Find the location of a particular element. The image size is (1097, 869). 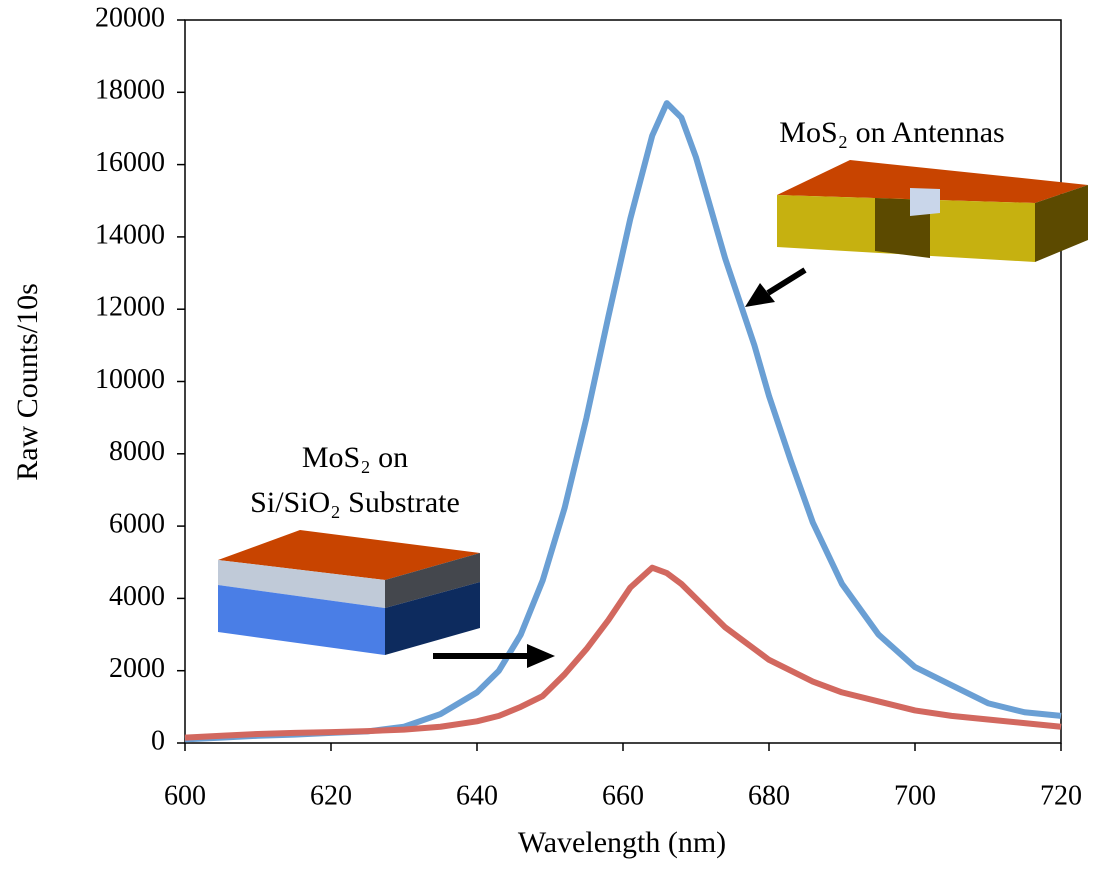

x-tick-label: 600 is located at coordinates (185, 795).